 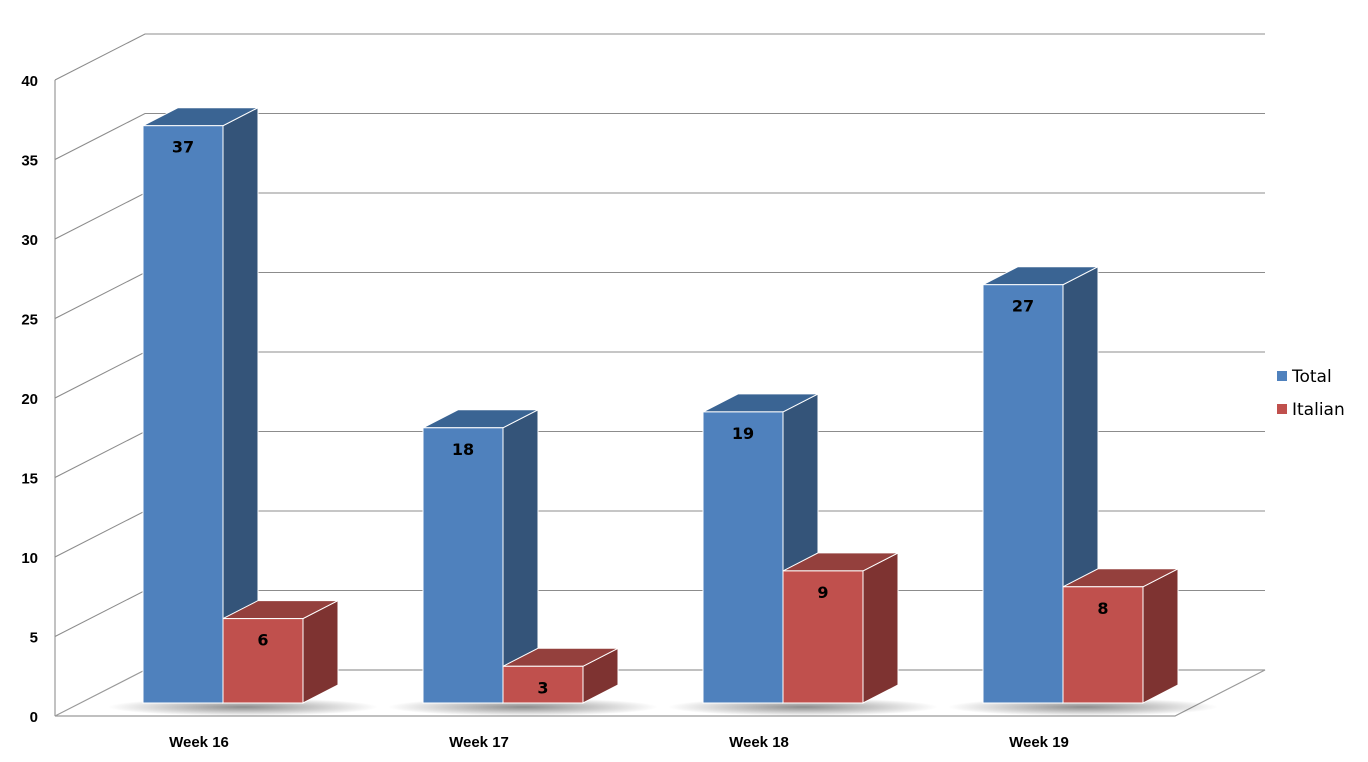 What do you see at coordinates (1311, 393) in the screenshot?
I see `legend: Total Italian` at bounding box center [1311, 393].